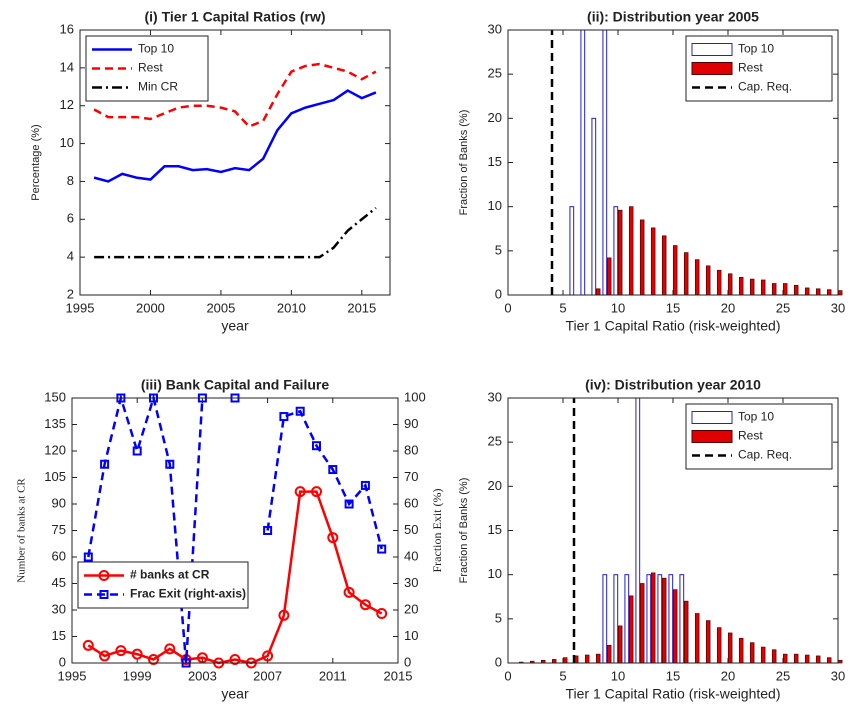 This screenshot has height=706, width=851. Describe the element at coordinates (59, 582) in the screenshot. I see `y-tick-label: 45` at that location.